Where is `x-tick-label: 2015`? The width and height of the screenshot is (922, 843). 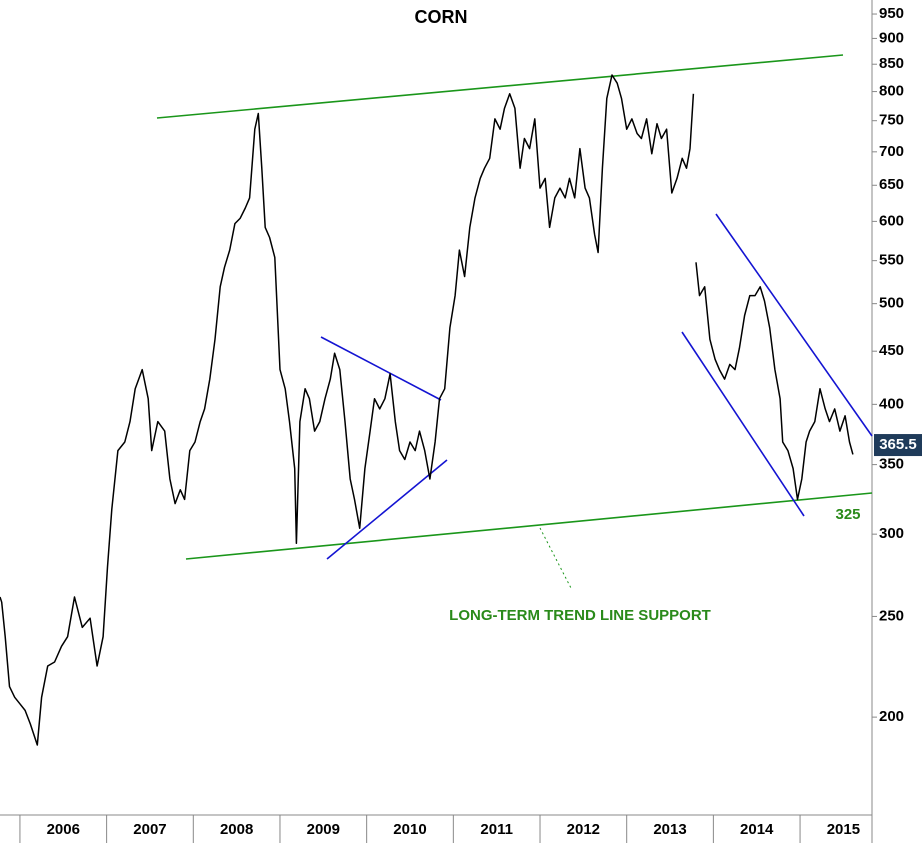 x-tick-label: 2015 is located at coordinates (843, 829).